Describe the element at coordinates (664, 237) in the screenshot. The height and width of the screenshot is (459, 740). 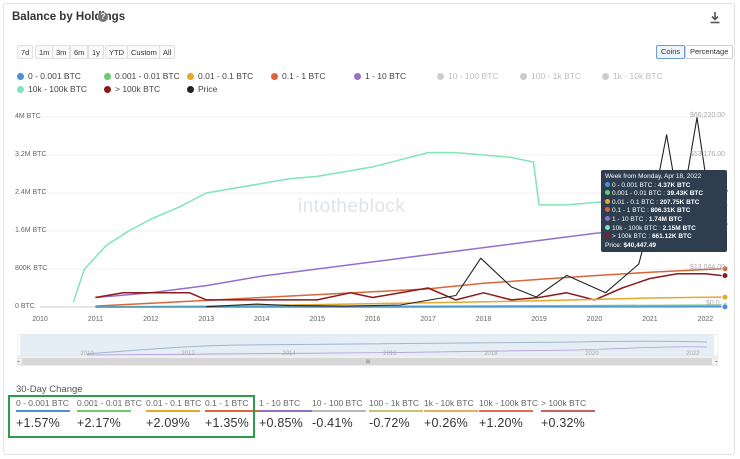
I see `tooltip-row: > 100k BTC : 661.12K BTC` at that location.